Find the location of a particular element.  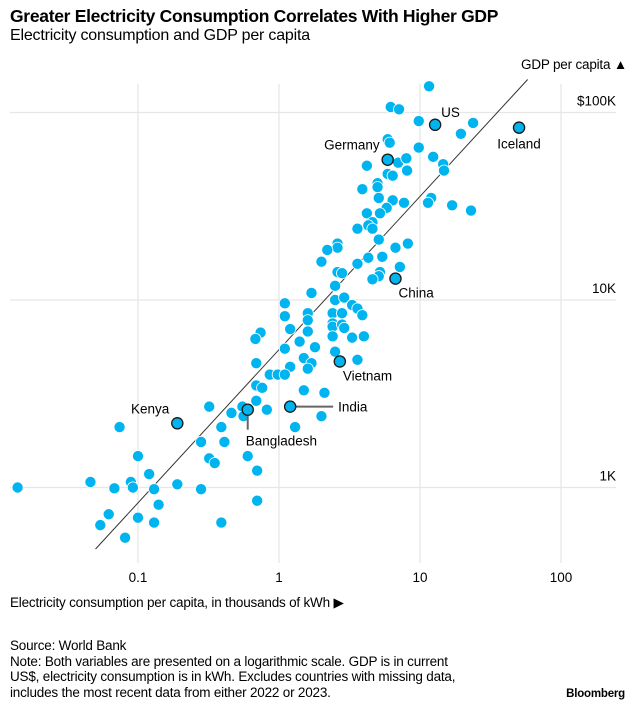

highlight-germany: Germany is located at coordinates (359, 152).